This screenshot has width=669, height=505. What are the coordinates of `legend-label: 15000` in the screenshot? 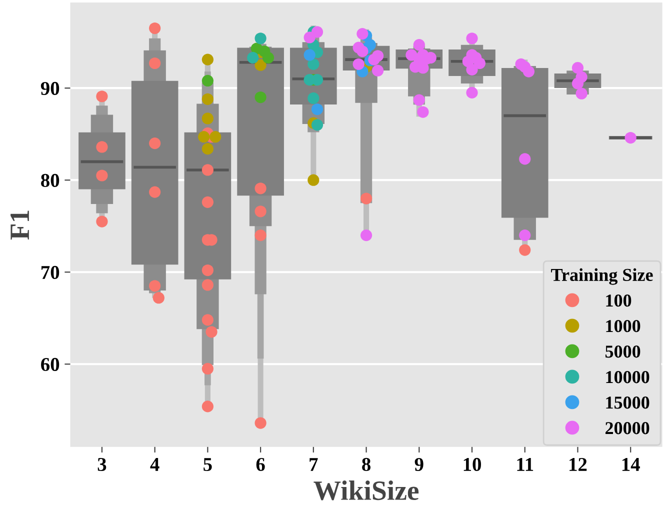 It's located at (628, 402).